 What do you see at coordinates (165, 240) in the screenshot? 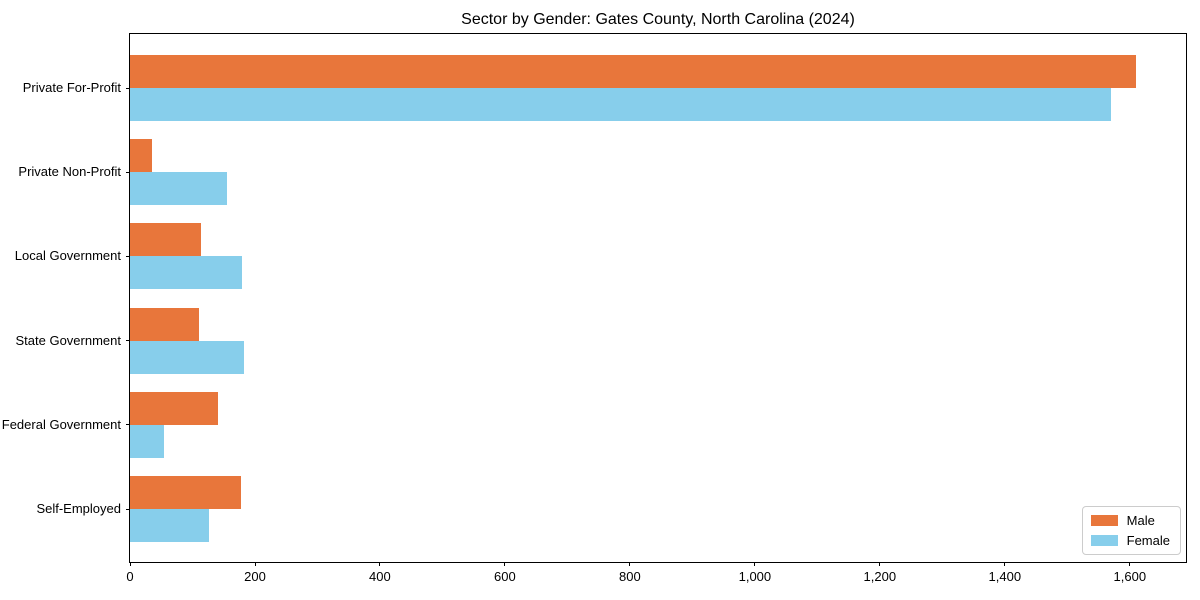
I see `bar-male-local-government` at bounding box center [165, 240].